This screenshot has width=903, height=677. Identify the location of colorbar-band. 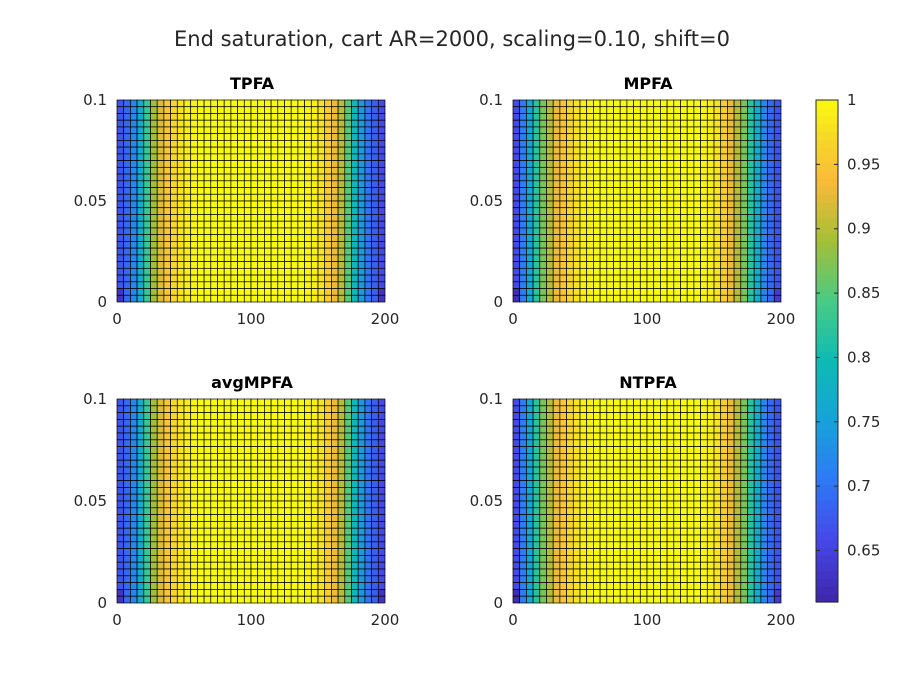
(827, 488).